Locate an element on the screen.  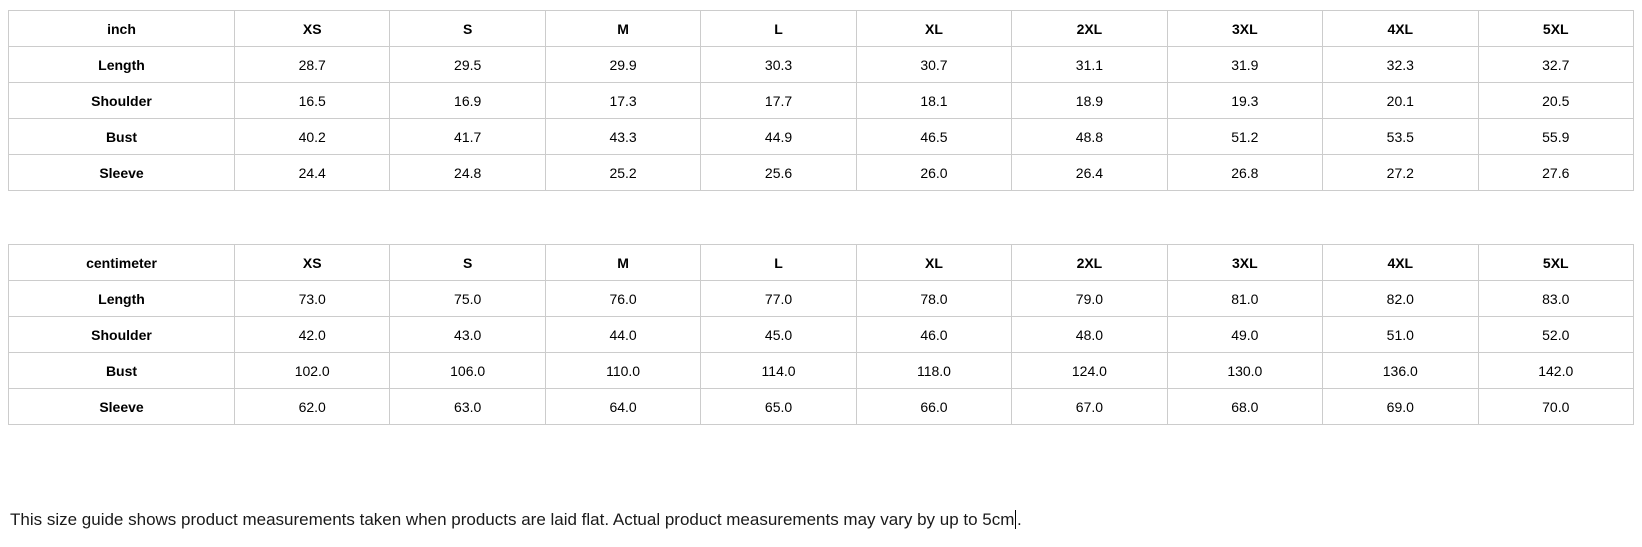
value-cell: 31.9 is located at coordinates (1245, 64).